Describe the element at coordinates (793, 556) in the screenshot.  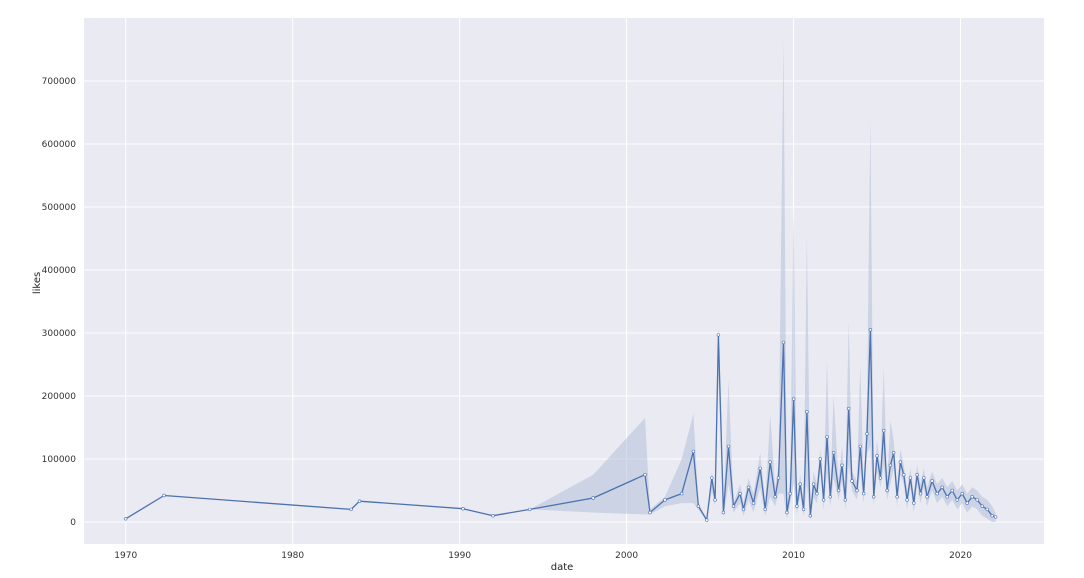
I see `x-tick-label: 2010` at that location.